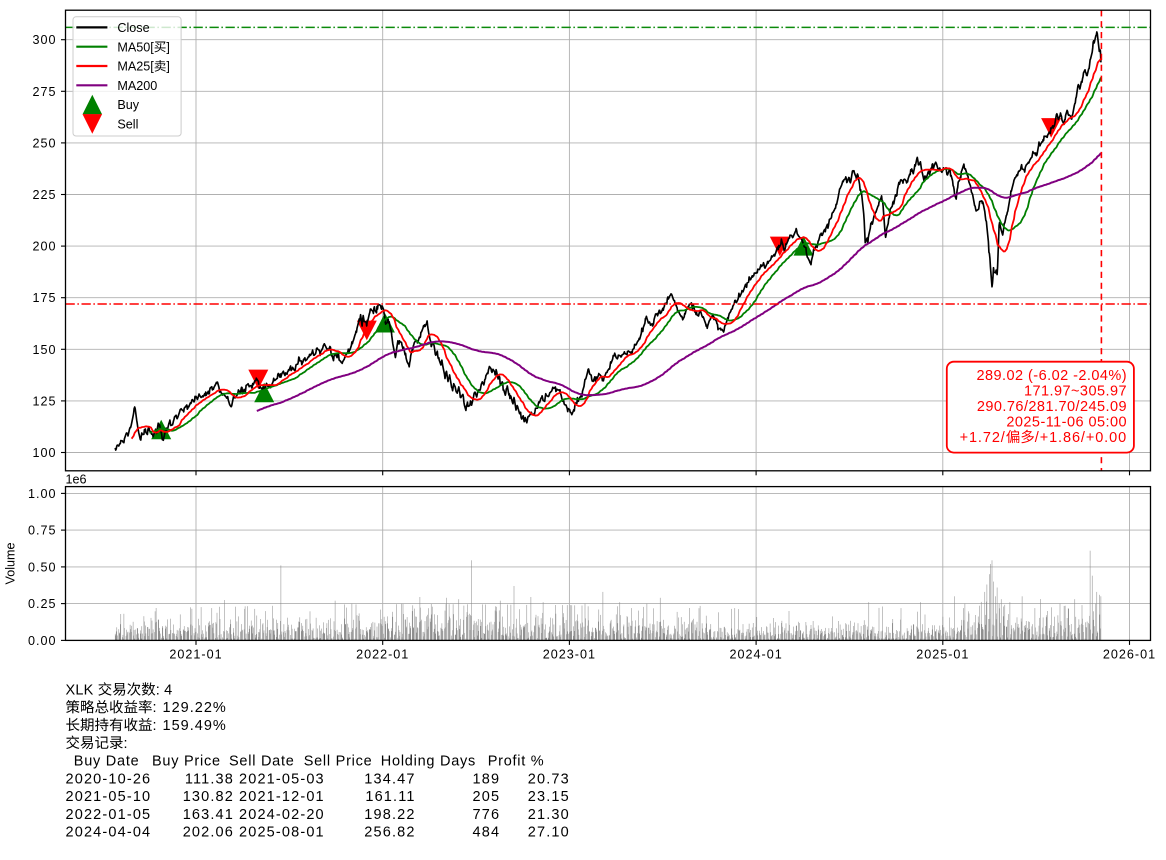 The width and height of the screenshot is (1166, 860). I want to click on svg-text: 0.25, so click(42, 604).